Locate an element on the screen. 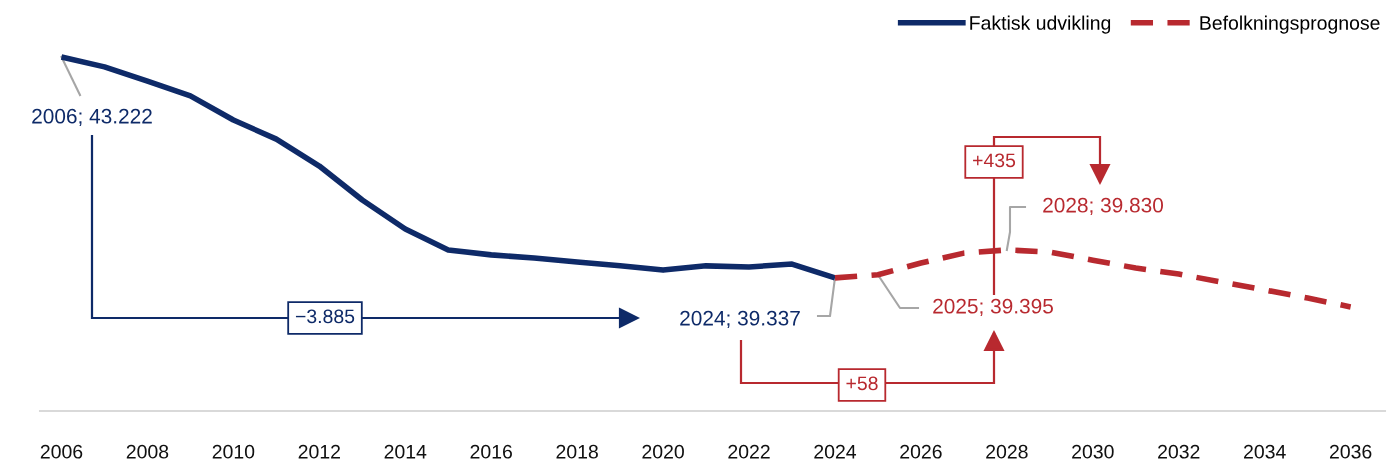 The height and width of the screenshot is (460, 1396). x-tick-label: 2026 is located at coordinates (921, 451).